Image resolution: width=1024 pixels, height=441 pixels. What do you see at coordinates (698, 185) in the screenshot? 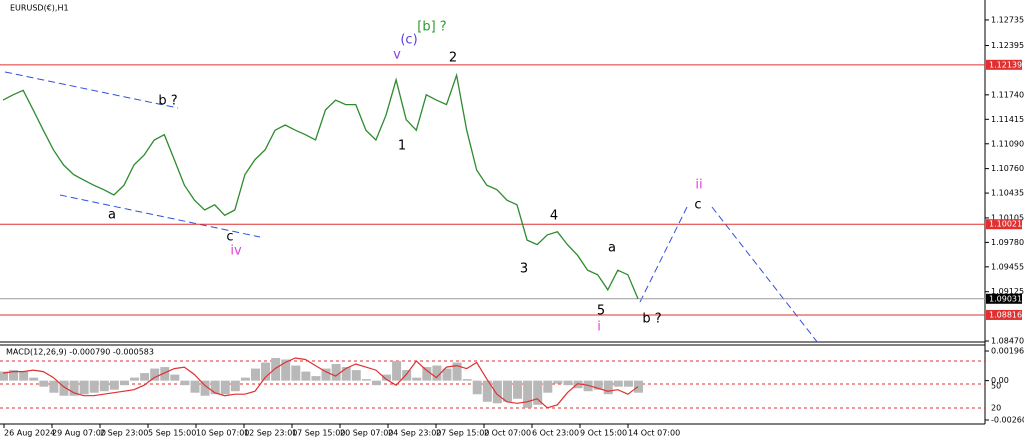
I see `wave-label: ii` at bounding box center [698, 185].